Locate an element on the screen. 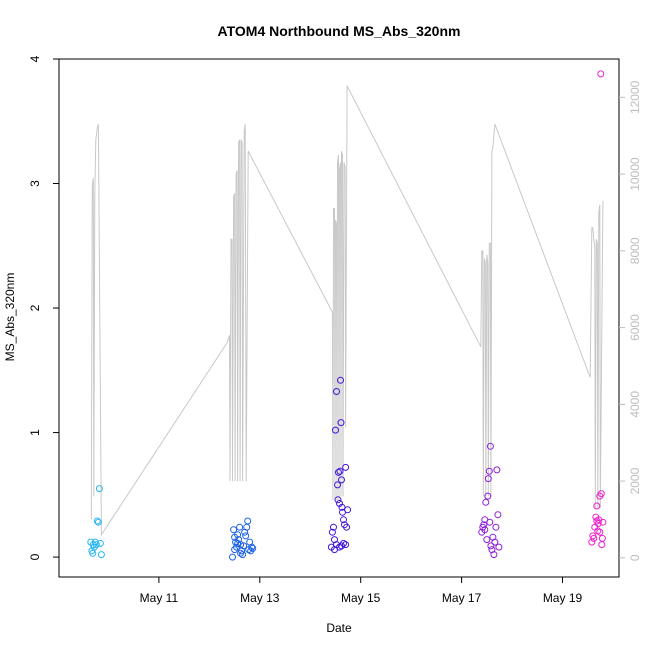 The height and width of the screenshot is (650, 650). x-tick-label: May 11 is located at coordinates (159, 598).